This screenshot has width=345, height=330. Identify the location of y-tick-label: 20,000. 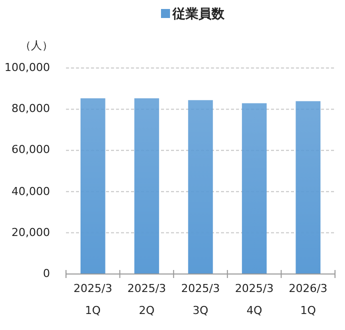
(31, 232).